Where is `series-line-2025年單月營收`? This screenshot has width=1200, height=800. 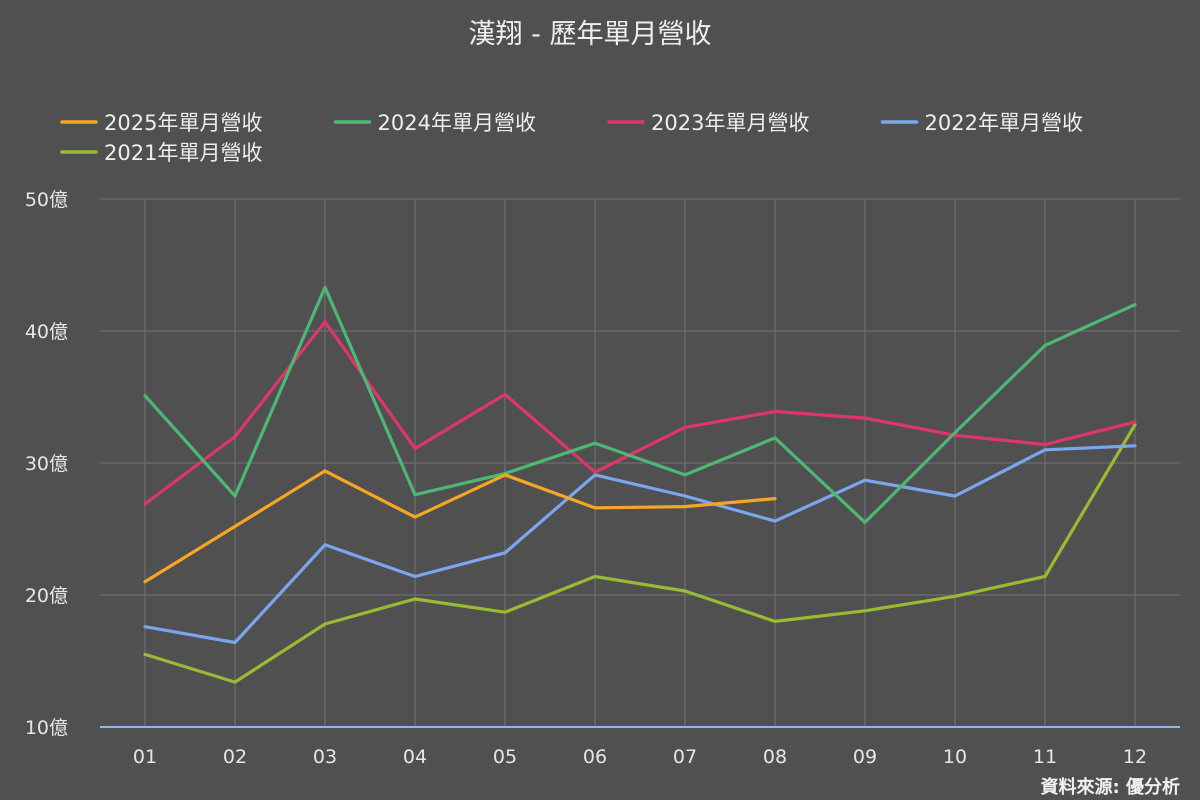
series-line-2025年單月營收 is located at coordinates (460, 526).